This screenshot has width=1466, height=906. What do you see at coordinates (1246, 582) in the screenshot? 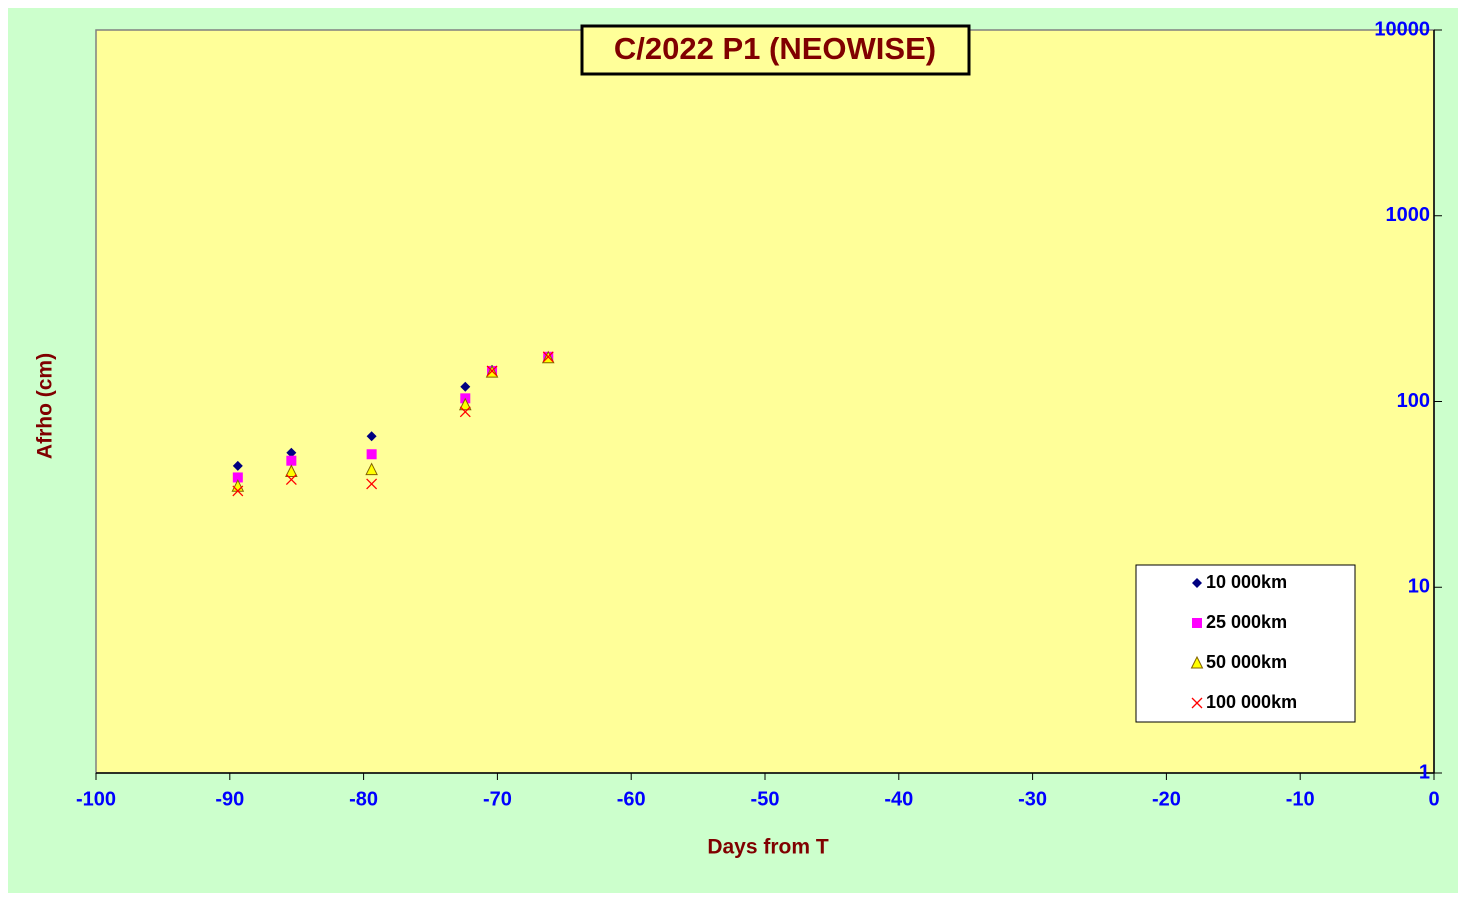
I see `legend-label: 10 000km` at bounding box center [1246, 582].